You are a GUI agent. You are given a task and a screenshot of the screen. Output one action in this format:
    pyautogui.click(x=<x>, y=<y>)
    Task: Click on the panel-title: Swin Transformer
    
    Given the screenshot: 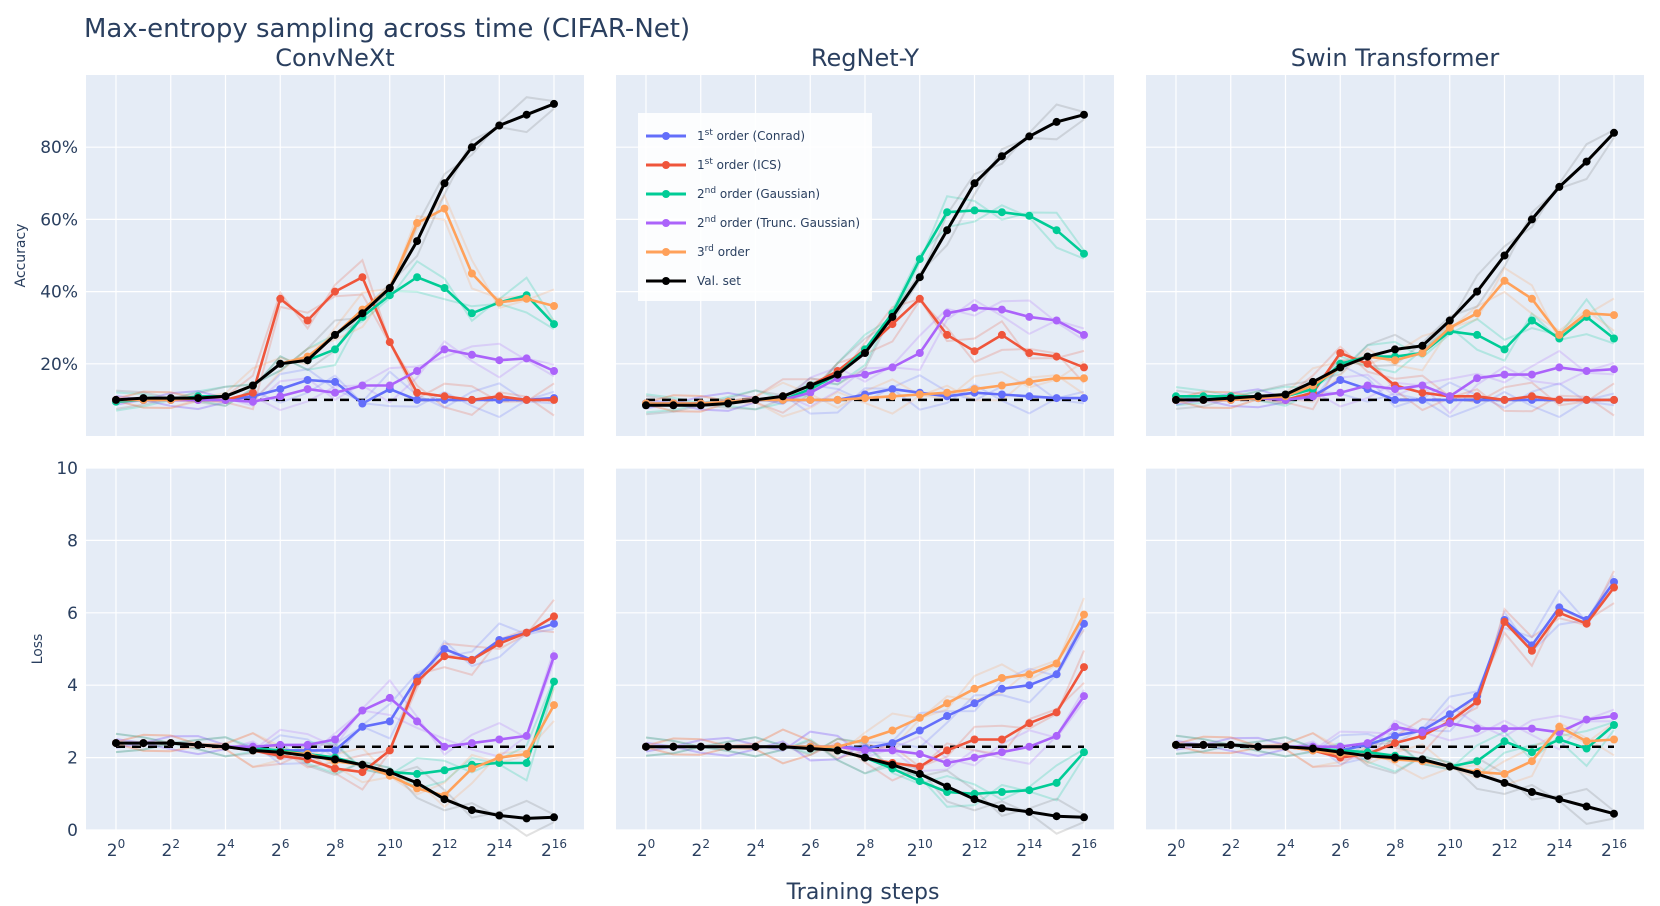 What is the action you would take?
    pyautogui.click(x=1395, y=58)
    